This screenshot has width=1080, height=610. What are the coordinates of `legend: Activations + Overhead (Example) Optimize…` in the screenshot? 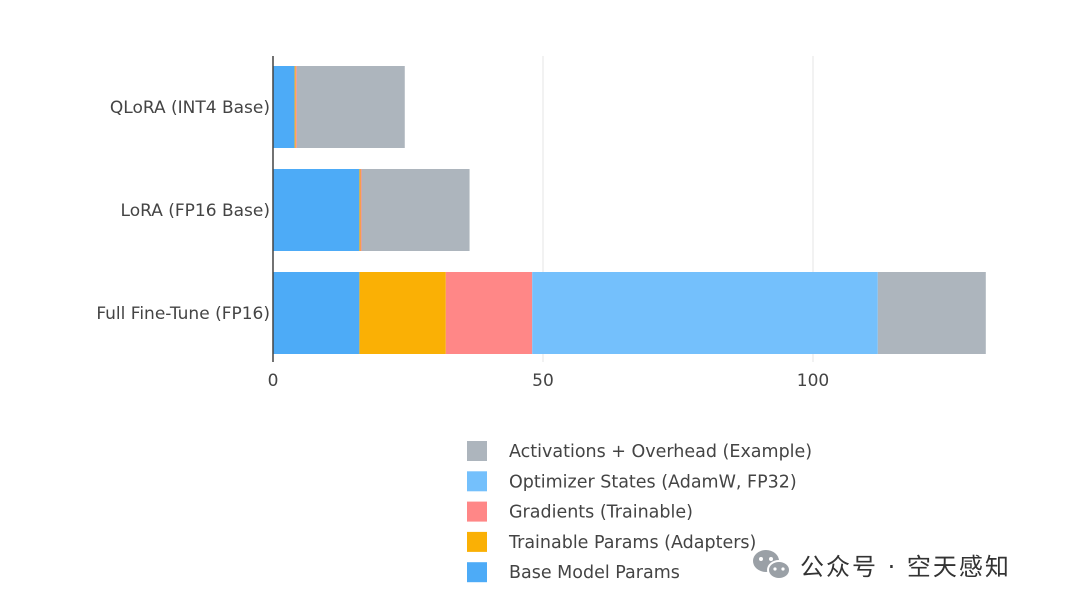 It's located at (639, 512).